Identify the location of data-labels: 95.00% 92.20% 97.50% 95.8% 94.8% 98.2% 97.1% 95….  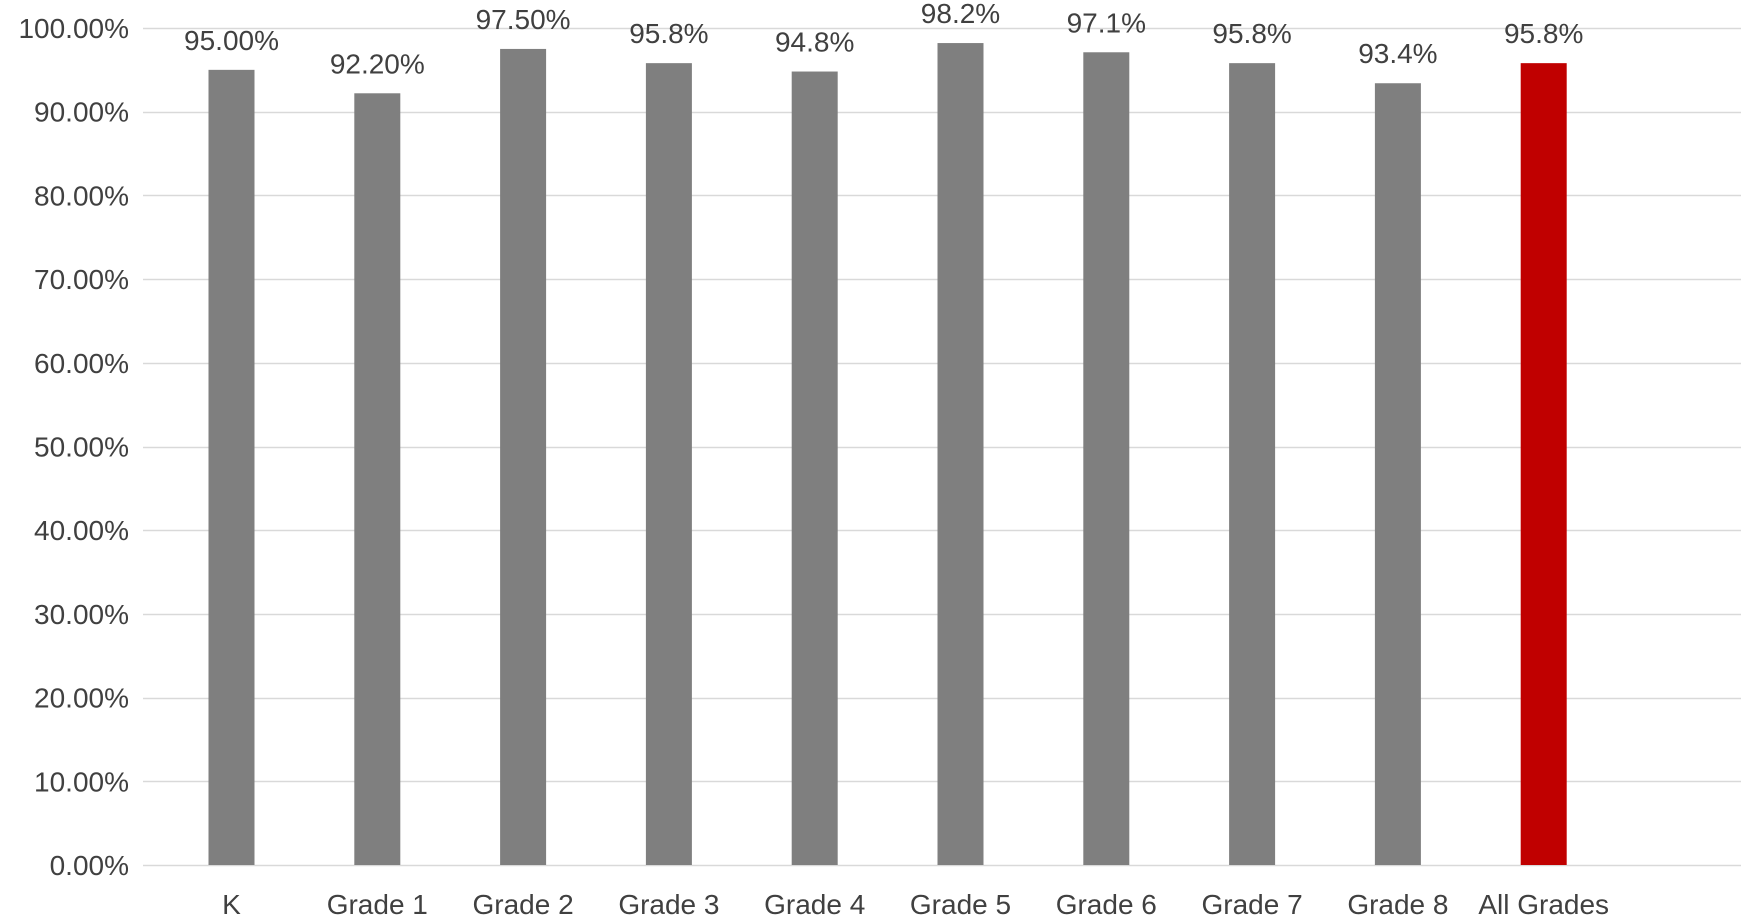
(883, 39).